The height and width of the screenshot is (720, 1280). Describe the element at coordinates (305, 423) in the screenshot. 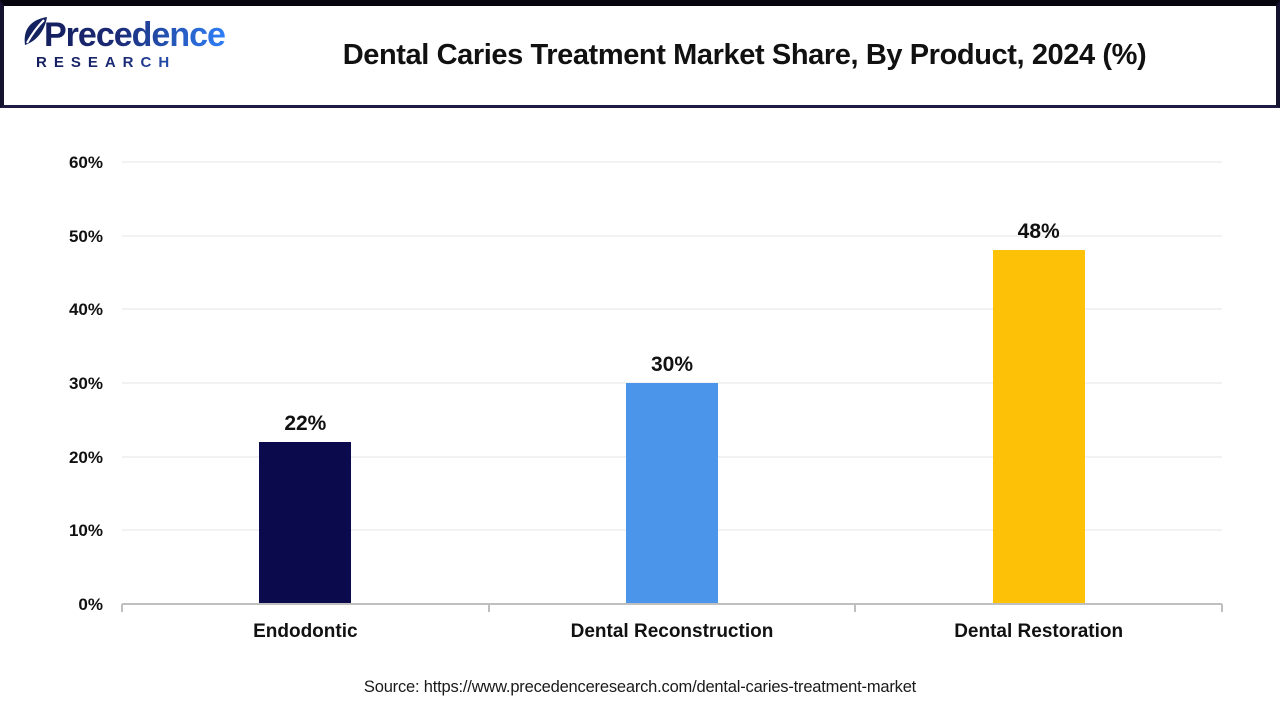

I see `bar-value-label: 22%` at that location.